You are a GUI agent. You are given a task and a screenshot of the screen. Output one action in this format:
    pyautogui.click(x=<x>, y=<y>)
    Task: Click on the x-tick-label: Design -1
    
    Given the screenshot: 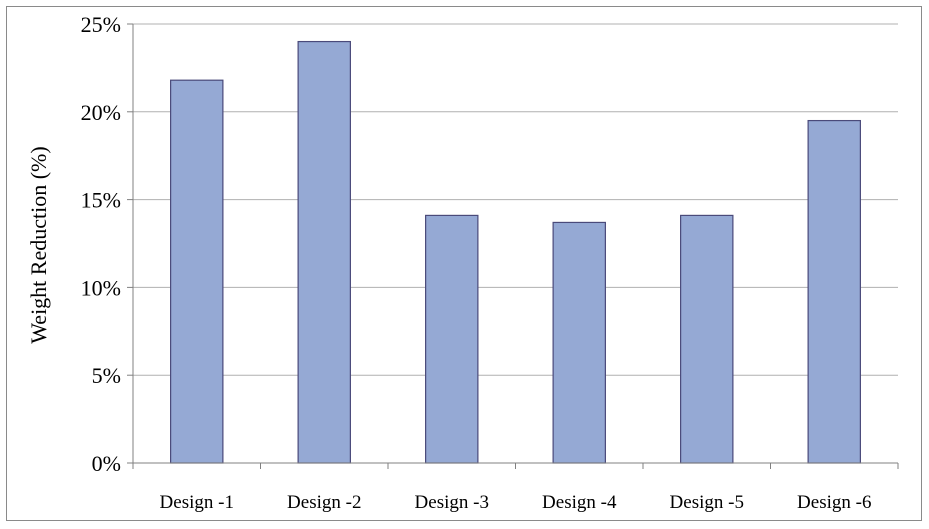 What is the action you would take?
    pyautogui.click(x=197, y=502)
    